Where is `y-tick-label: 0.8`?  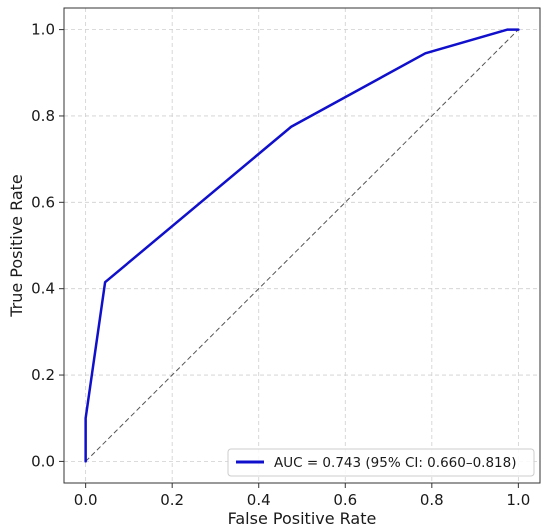 y-tick-label: 0.8 is located at coordinates (43, 116).